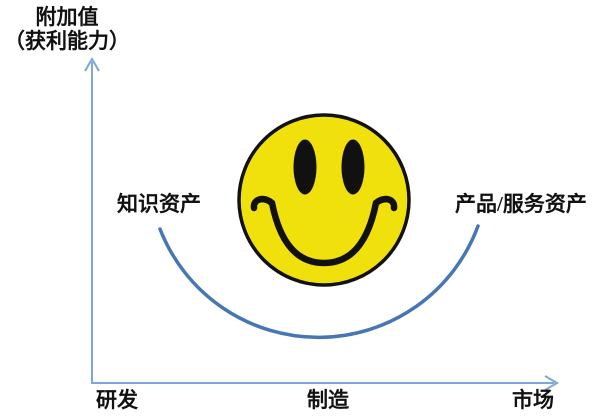 Image resolution: width=600 pixels, height=420 pixels. I want to click on smiley-left-eye, so click(305, 167).